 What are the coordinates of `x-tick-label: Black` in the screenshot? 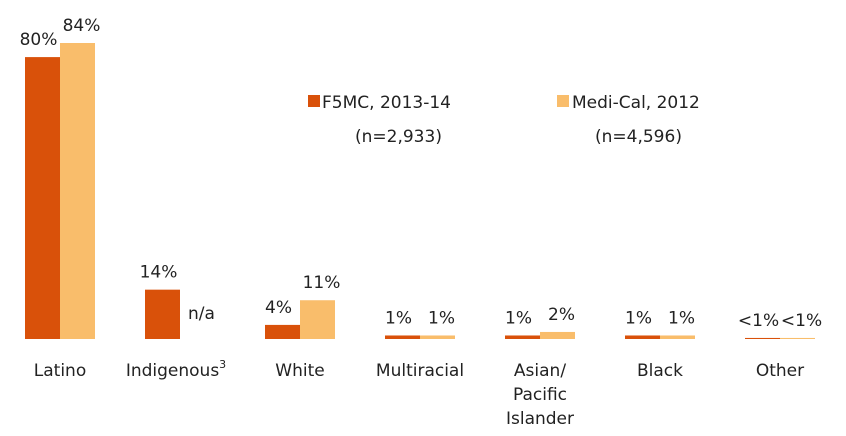 It's located at (660, 371).